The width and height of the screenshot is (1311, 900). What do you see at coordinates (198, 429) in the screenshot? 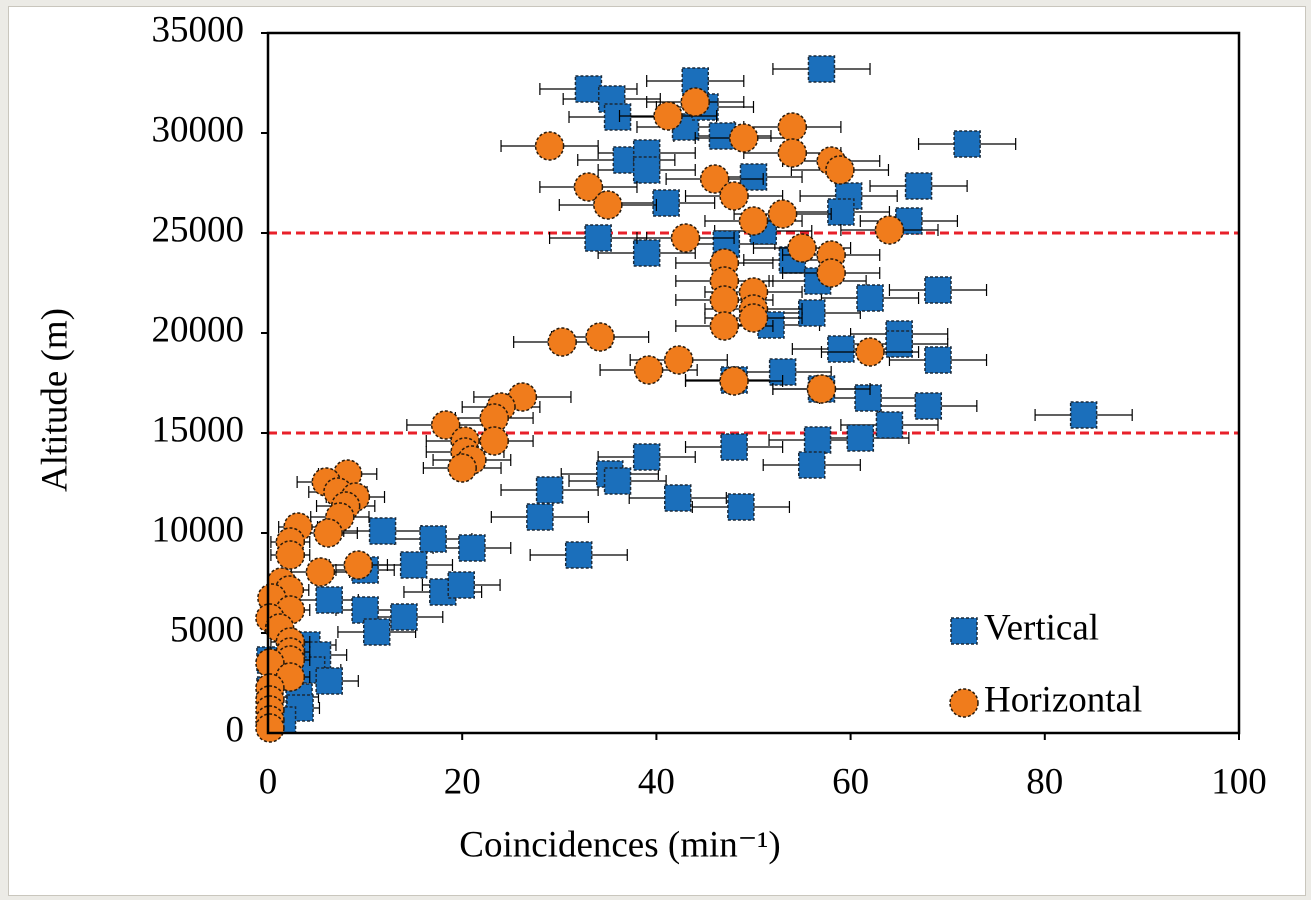
I see `y-tick-label: 15000` at bounding box center [198, 429].